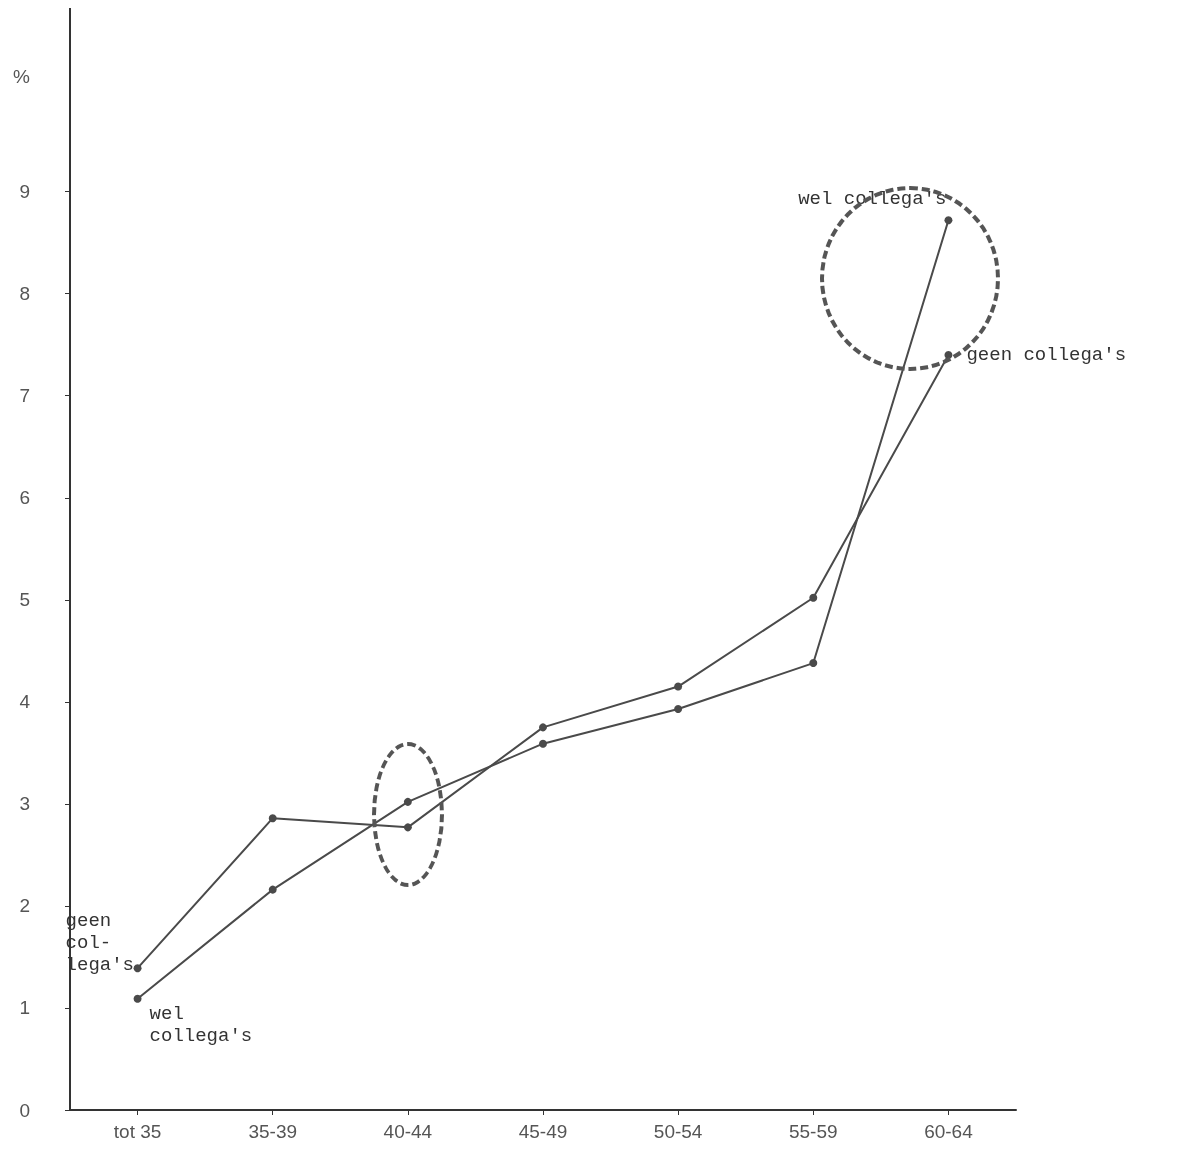 The image size is (1197, 1153). Describe the element at coordinates (24, 1110) in the screenshot. I see `y-tick-label: 0` at that location.